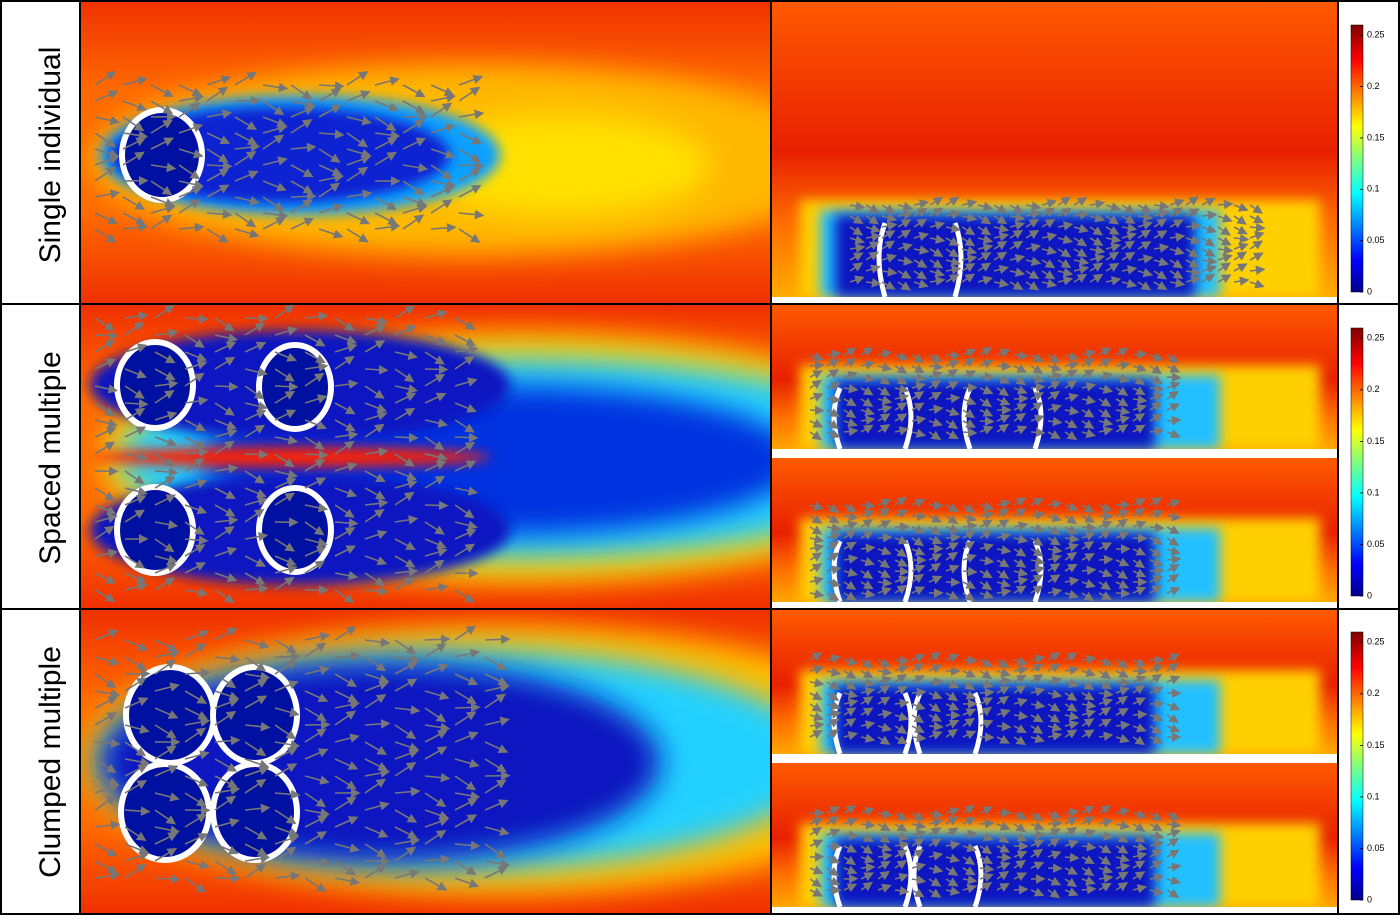 The width and height of the screenshot is (1400, 920). What do you see at coordinates (50, 155) in the screenshot?
I see `row-label: Single individual` at bounding box center [50, 155].